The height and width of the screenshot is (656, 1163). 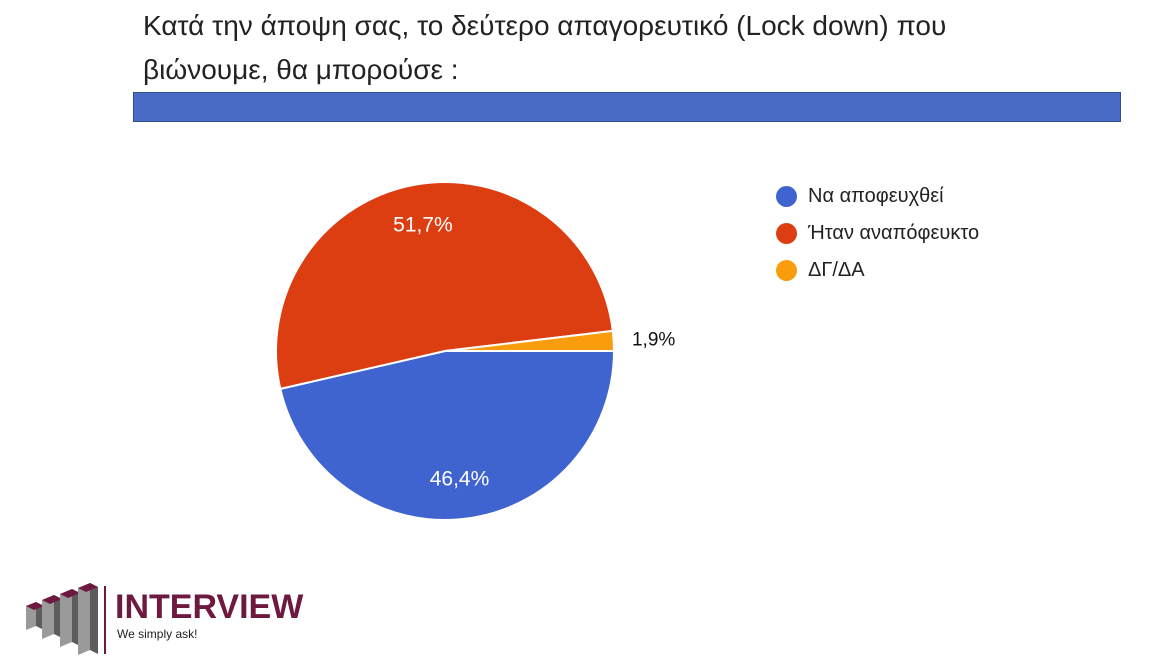 I want to click on legend-item-avoid: Να αποφευχθεί, so click(x=877, y=196).